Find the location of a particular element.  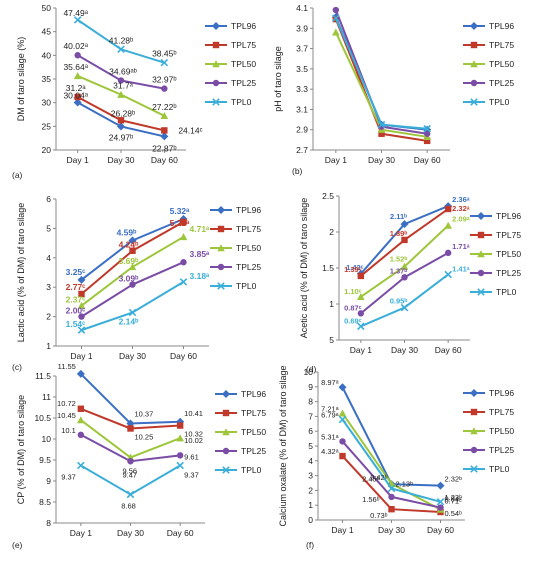

y-axis-title: Acetic acid (% of DM) of taro silage is located at coordinates (304, 268).